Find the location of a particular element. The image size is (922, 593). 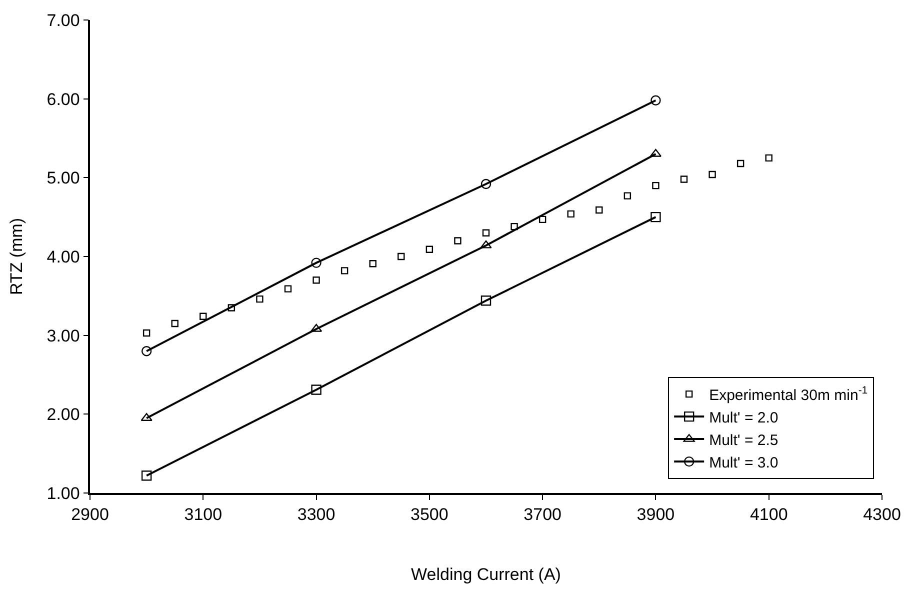

y-tick-label: 4.00 is located at coordinates (63, 256).